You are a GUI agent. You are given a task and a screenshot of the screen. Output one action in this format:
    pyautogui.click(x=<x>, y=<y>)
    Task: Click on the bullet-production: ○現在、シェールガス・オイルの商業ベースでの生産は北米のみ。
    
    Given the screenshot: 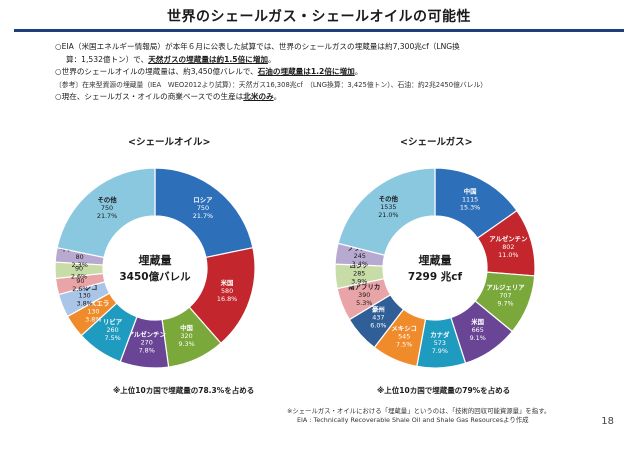 What is the action you would take?
    pyautogui.click(x=335, y=97)
    